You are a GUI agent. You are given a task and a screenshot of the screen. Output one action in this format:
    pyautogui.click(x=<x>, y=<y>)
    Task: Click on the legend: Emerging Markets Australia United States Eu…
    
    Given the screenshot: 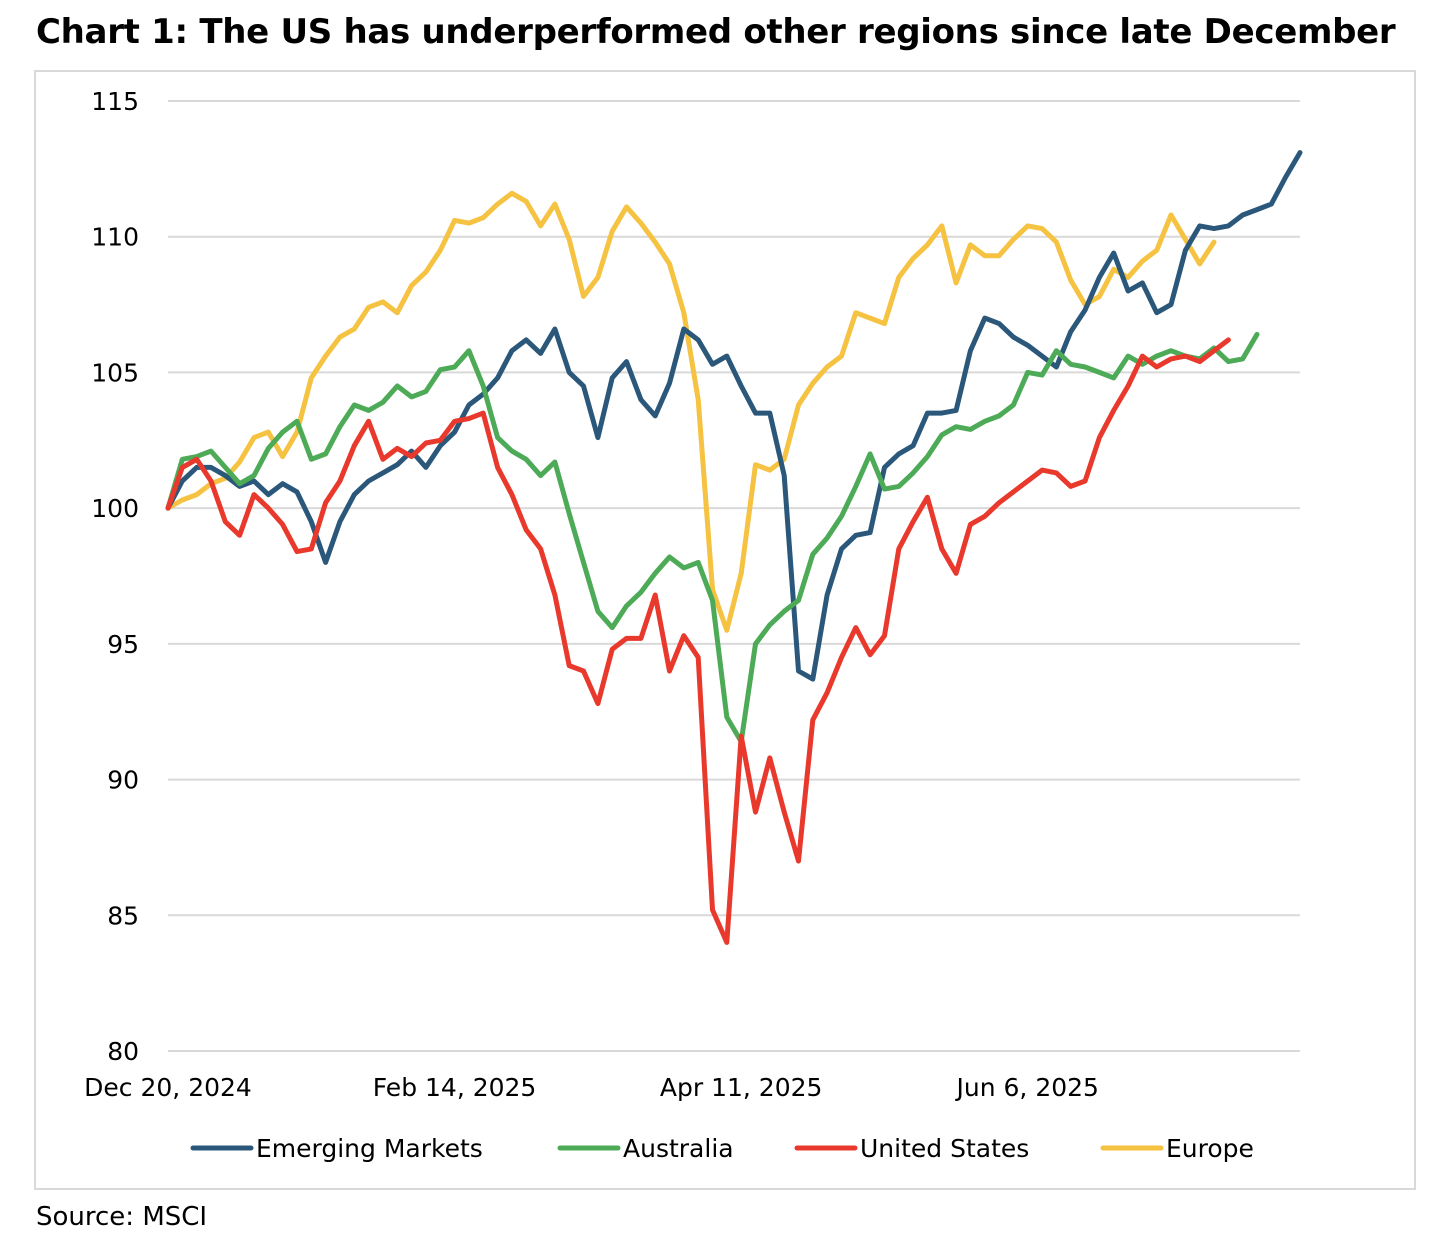 What is the action you would take?
    pyautogui.click(x=722, y=1148)
    